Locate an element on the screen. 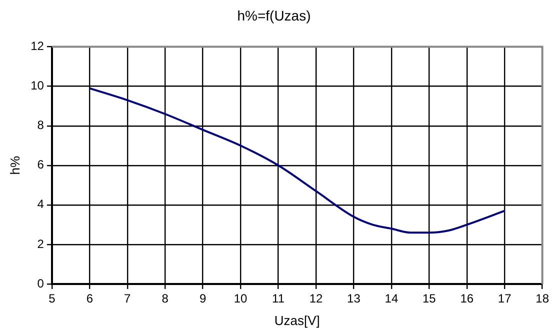 The height and width of the screenshot is (333, 552). y-axis-title: h% is located at coordinates (14, 165).